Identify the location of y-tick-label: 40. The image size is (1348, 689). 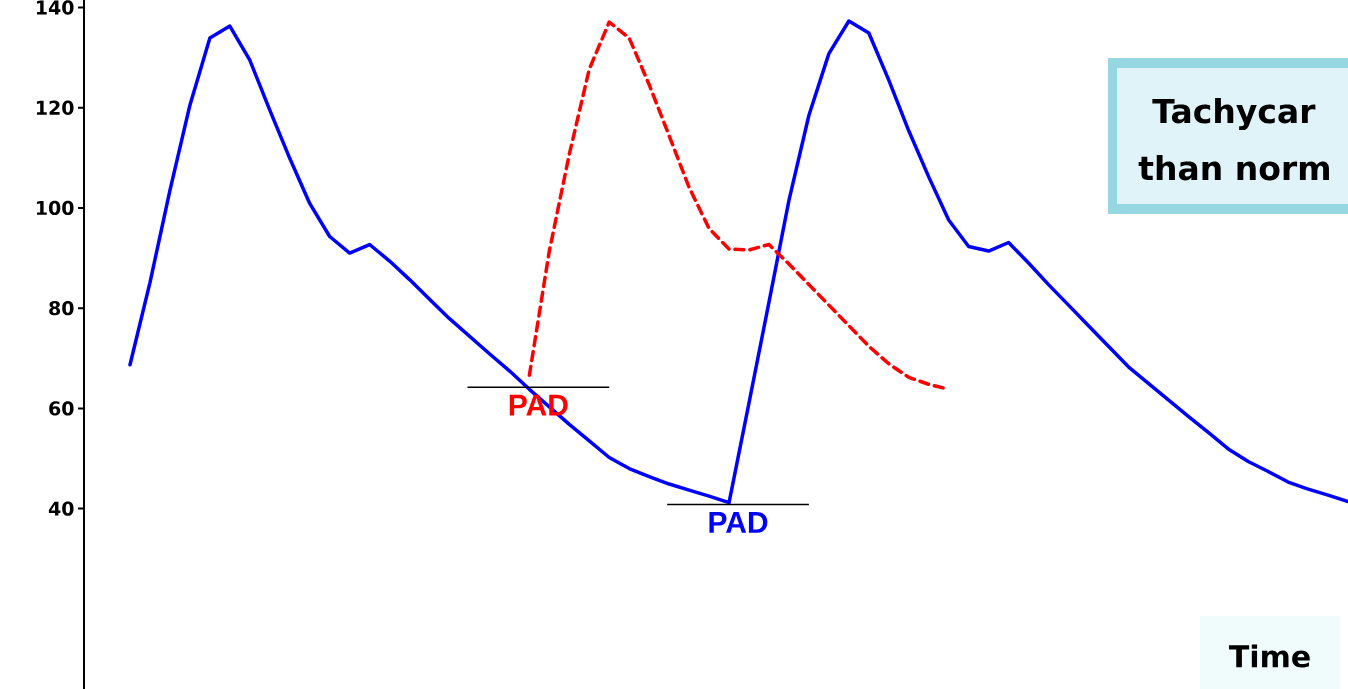
(61, 508).